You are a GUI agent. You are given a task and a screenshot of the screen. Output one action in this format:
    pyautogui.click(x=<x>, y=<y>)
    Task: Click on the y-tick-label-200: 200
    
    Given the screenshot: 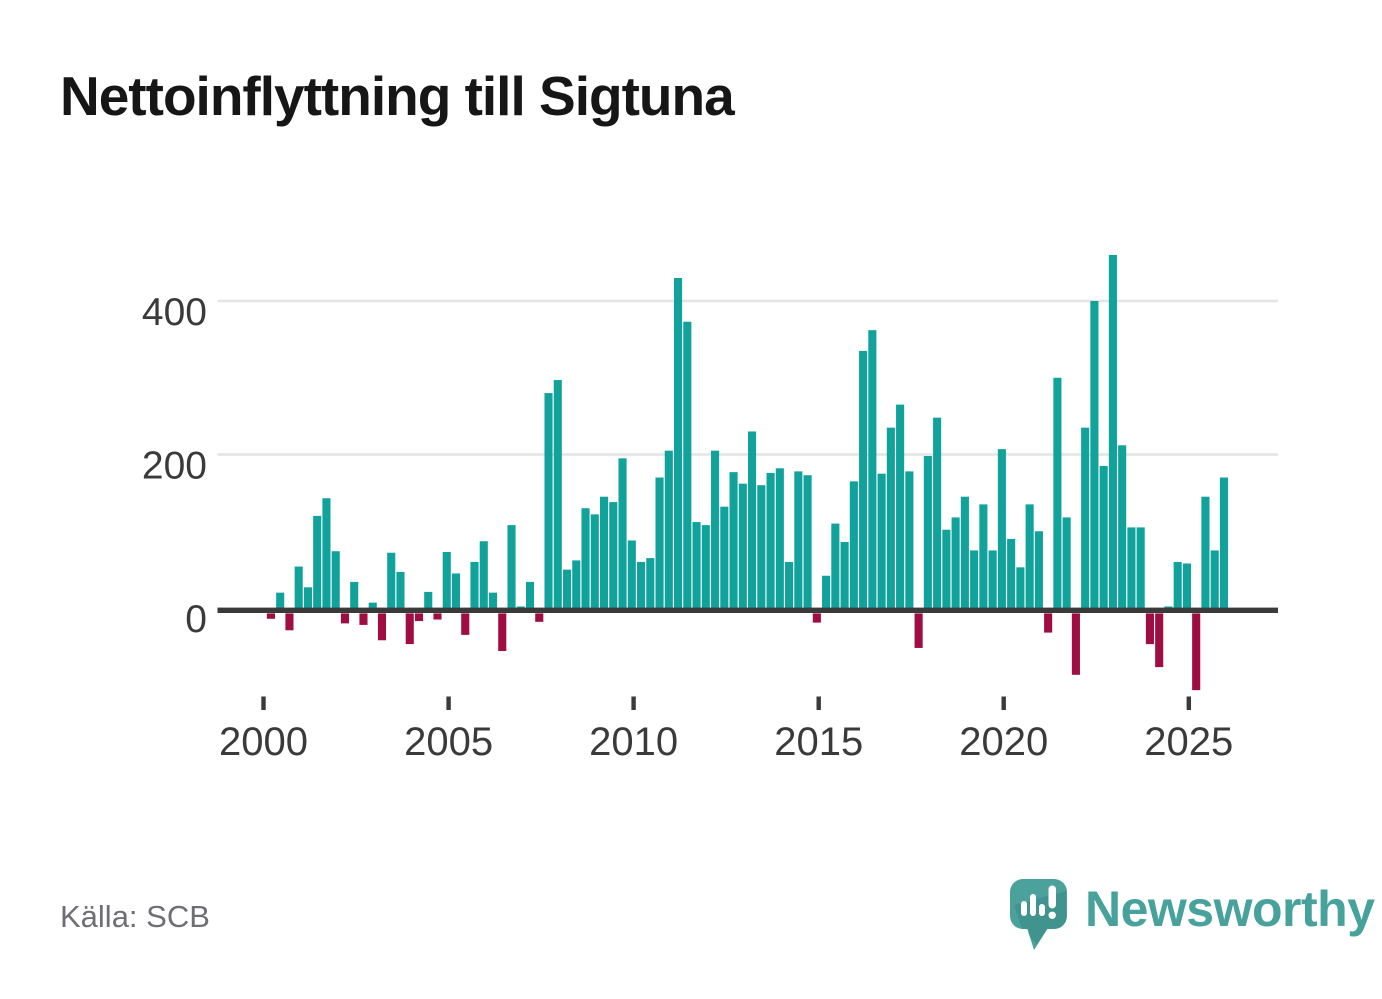 What is the action you would take?
    pyautogui.click(x=174, y=466)
    